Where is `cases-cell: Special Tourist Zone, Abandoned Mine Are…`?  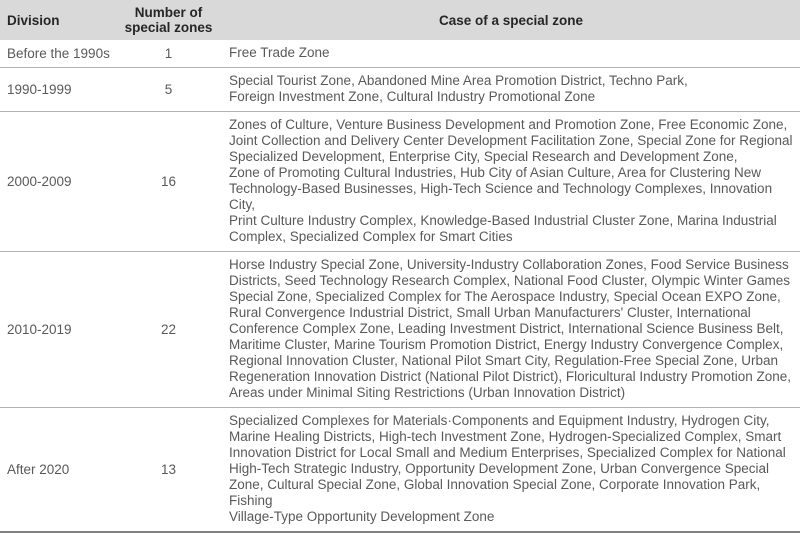
cases-cell: Special Tourist Zone, Abandoned Mine Are… is located at coordinates (458, 88).